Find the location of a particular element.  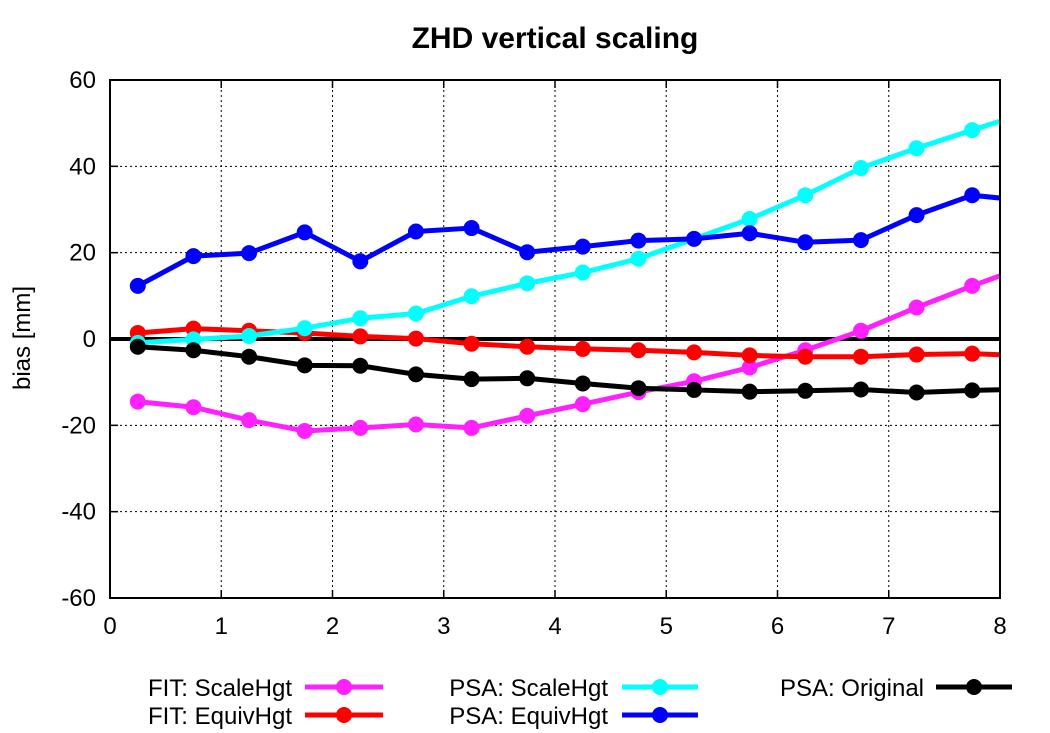

legend-label: PSA: ScaleHgt is located at coordinates (528, 688).